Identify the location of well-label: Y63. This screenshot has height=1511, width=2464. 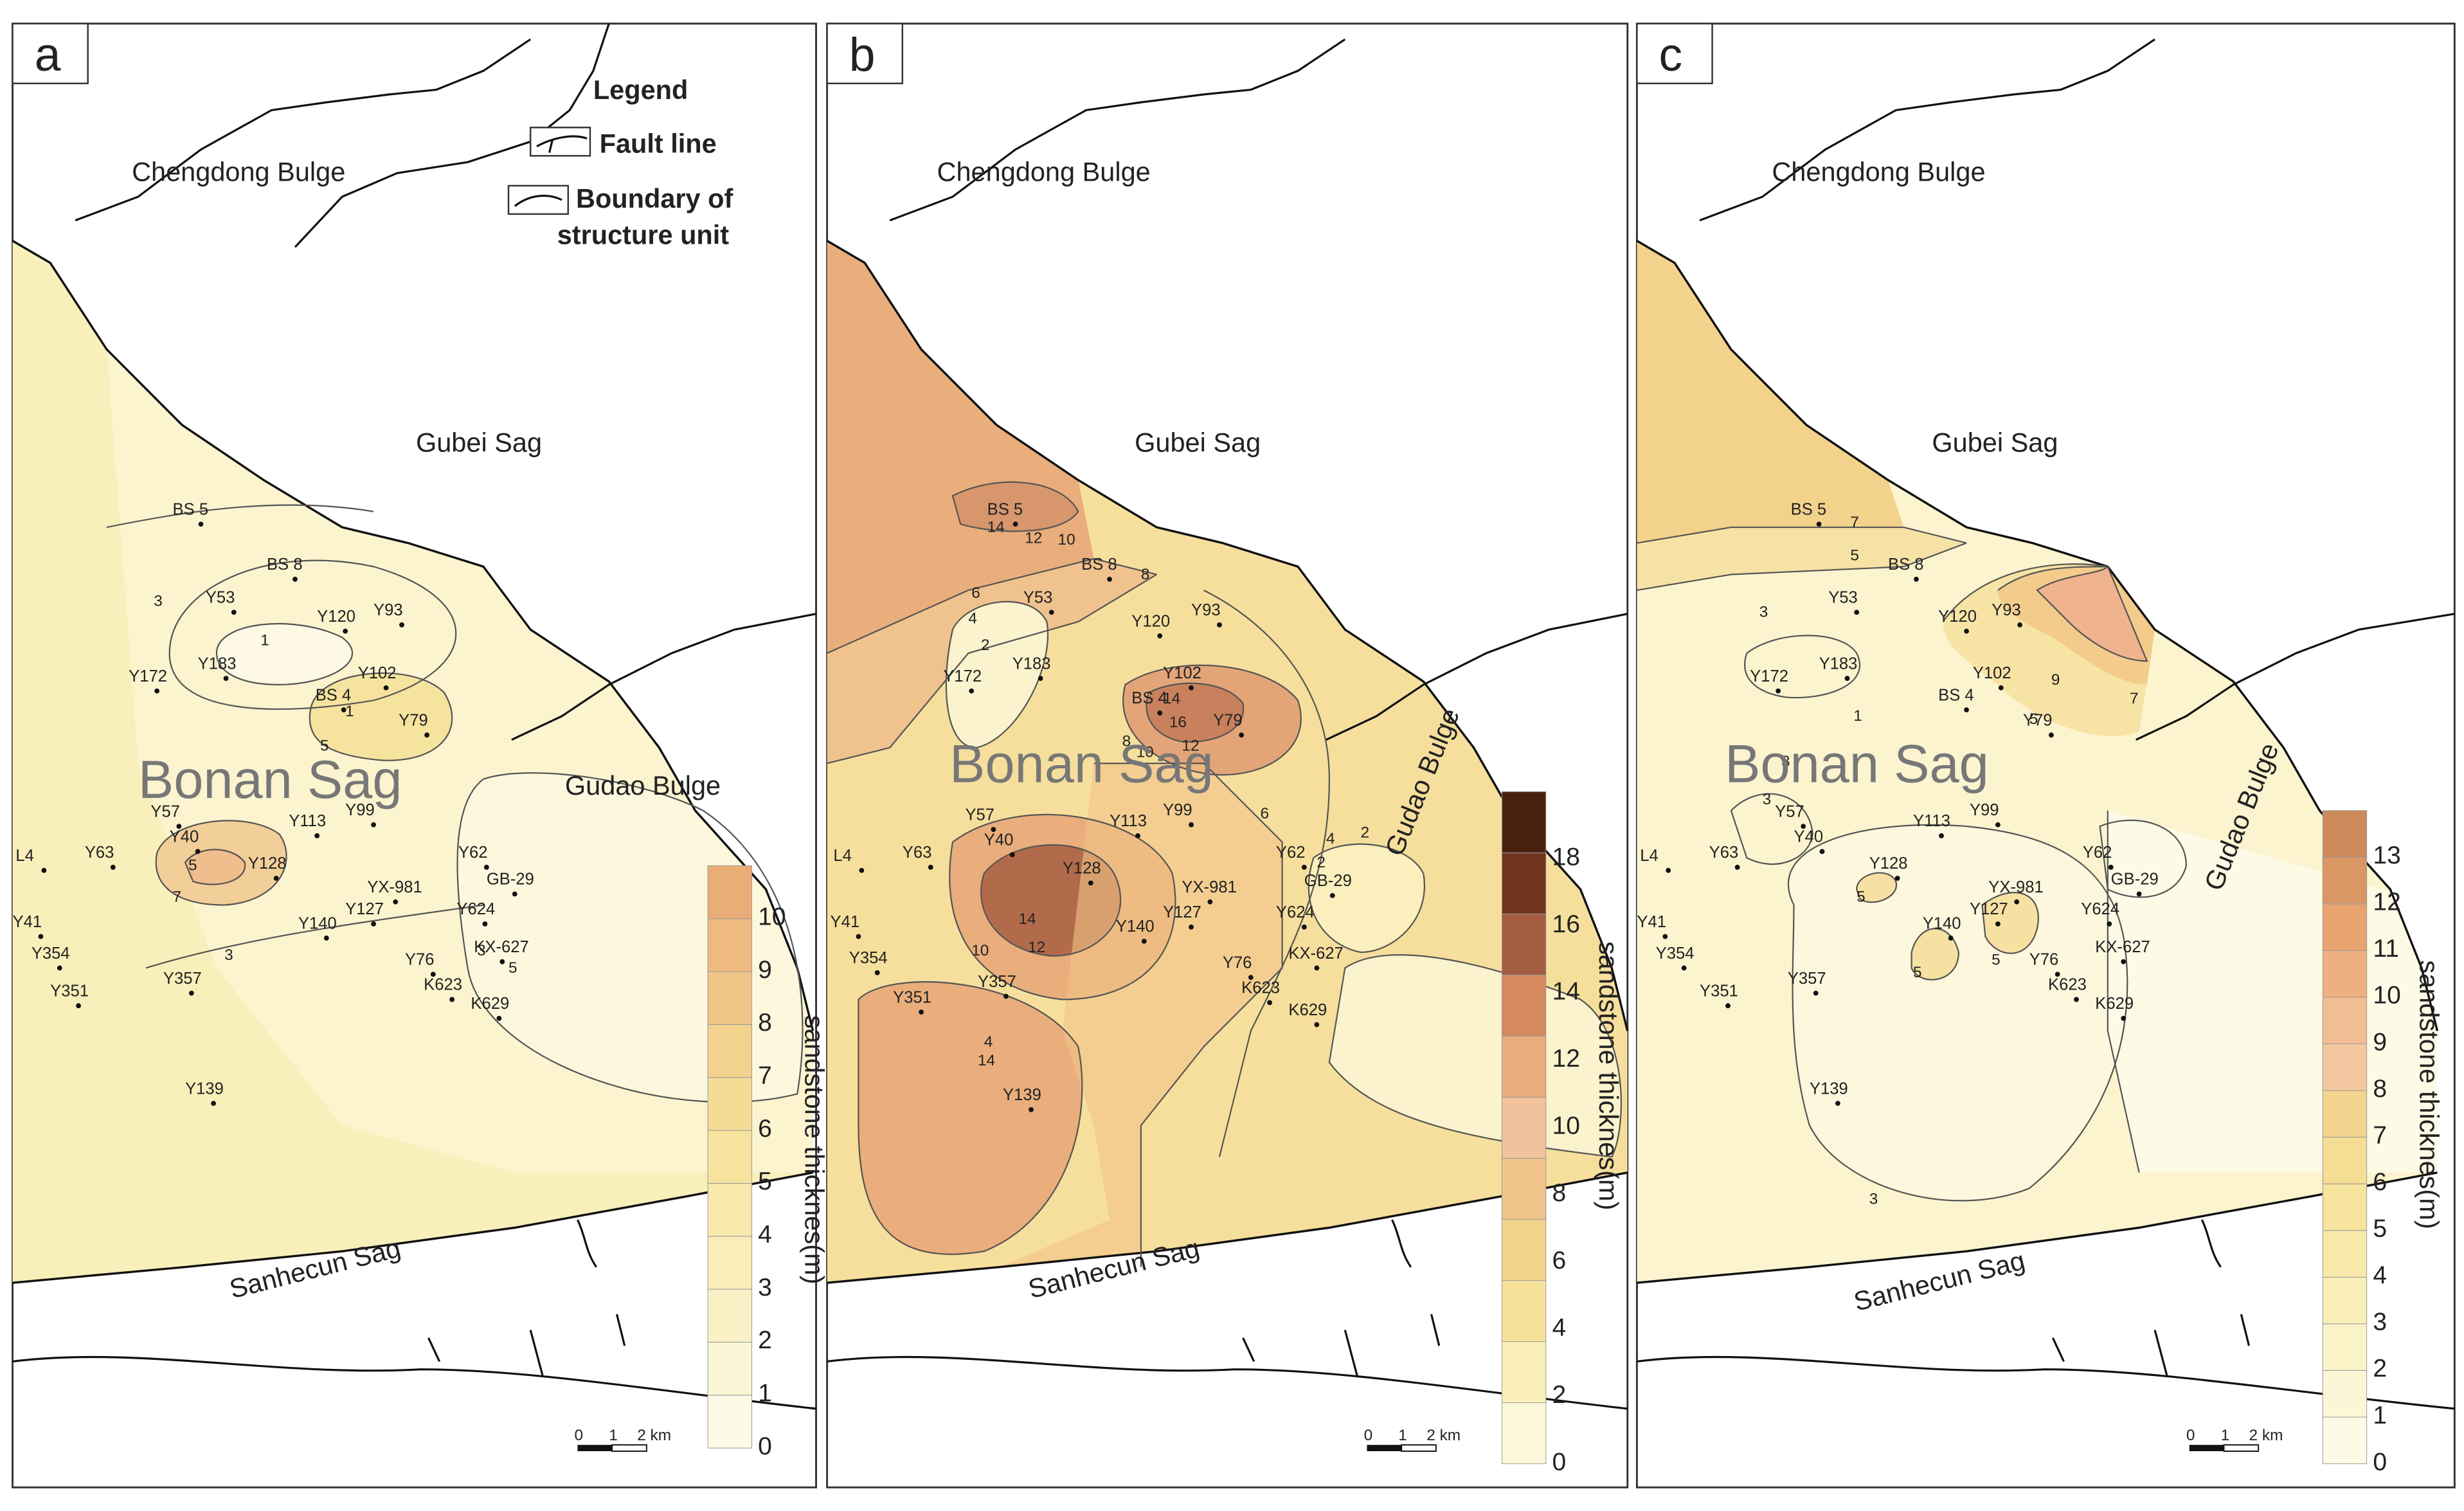
(918, 853).